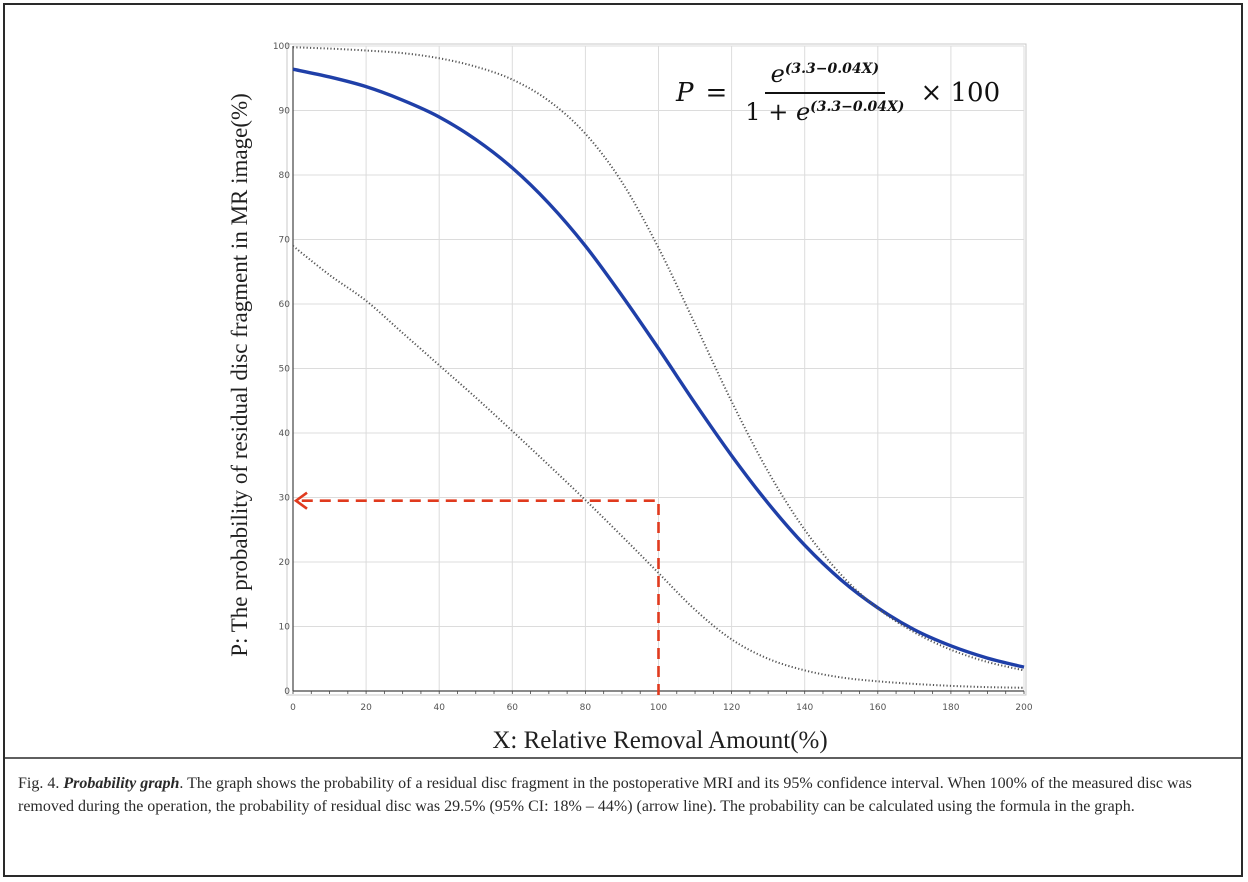 This screenshot has width=1248, height=882. Describe the element at coordinates (285, 434) in the screenshot. I see `y-tick-label: 40` at that location.